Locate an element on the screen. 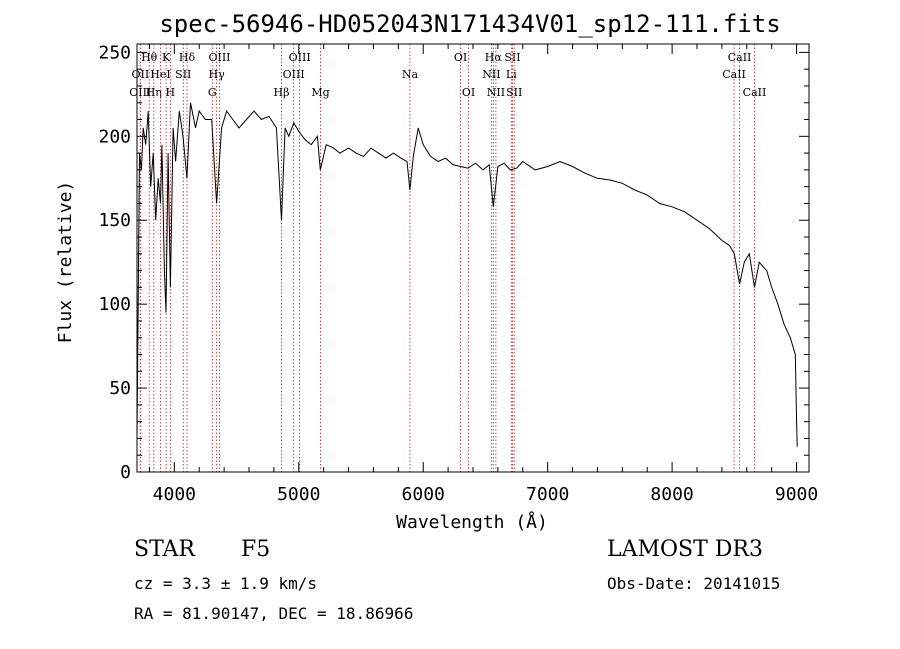  y-tick-label-100: 100 is located at coordinates (114, 304).